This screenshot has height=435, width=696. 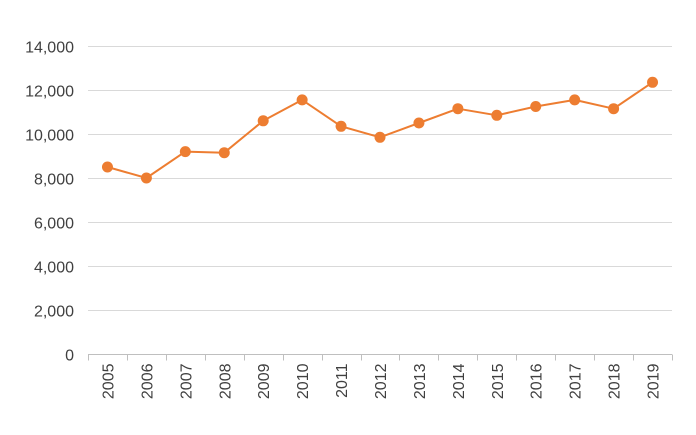 What do you see at coordinates (380, 357) in the screenshot?
I see `axis-layer` at bounding box center [380, 357].